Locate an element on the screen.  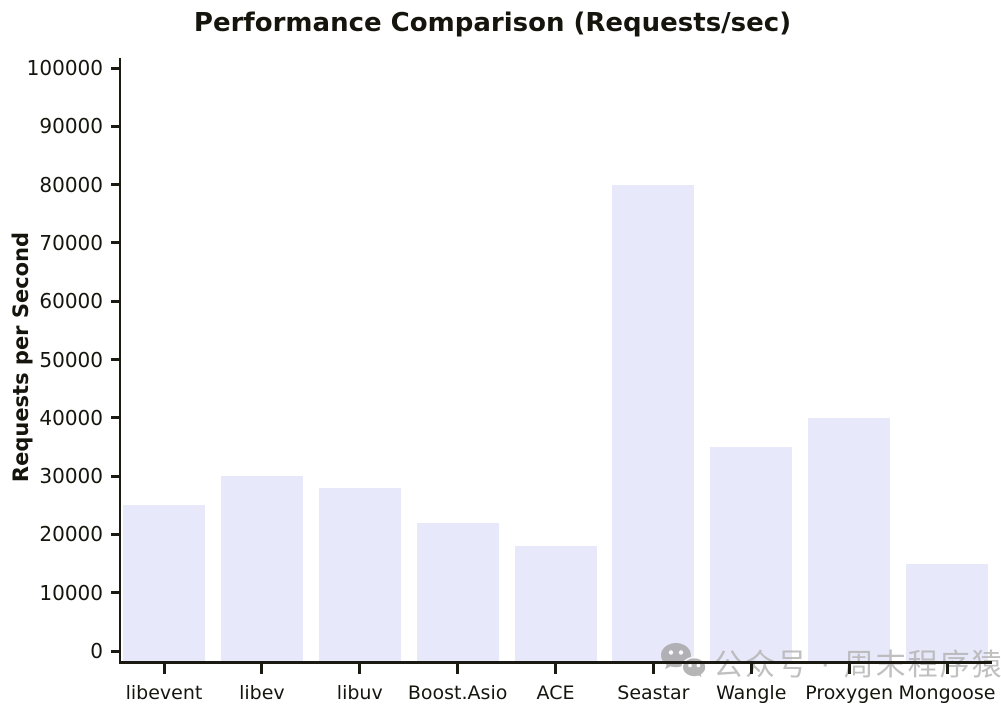
x-tick-Proxygen is located at coordinates (849, 668).